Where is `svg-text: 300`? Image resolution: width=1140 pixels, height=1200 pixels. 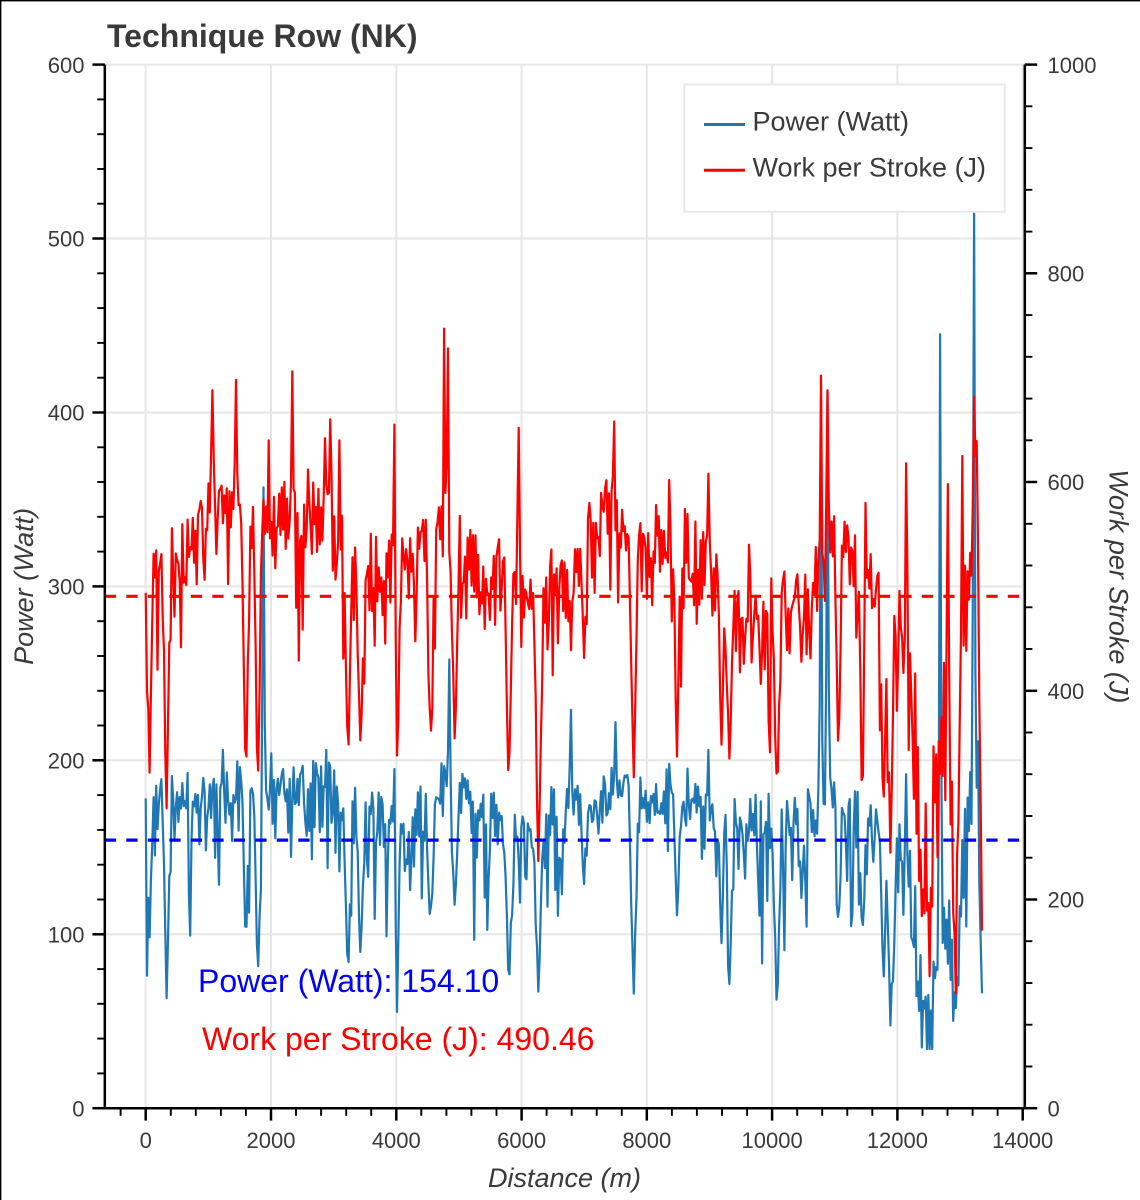 svg-text: 300 is located at coordinates (66, 587).